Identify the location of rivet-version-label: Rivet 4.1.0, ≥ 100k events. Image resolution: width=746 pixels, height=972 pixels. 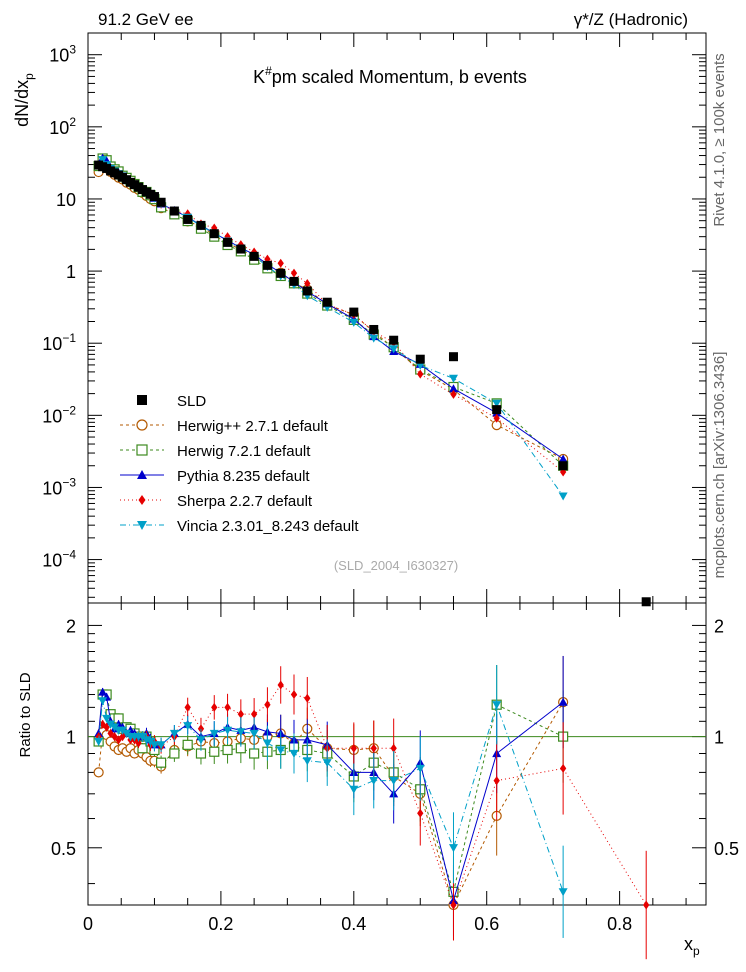
(719, 139).